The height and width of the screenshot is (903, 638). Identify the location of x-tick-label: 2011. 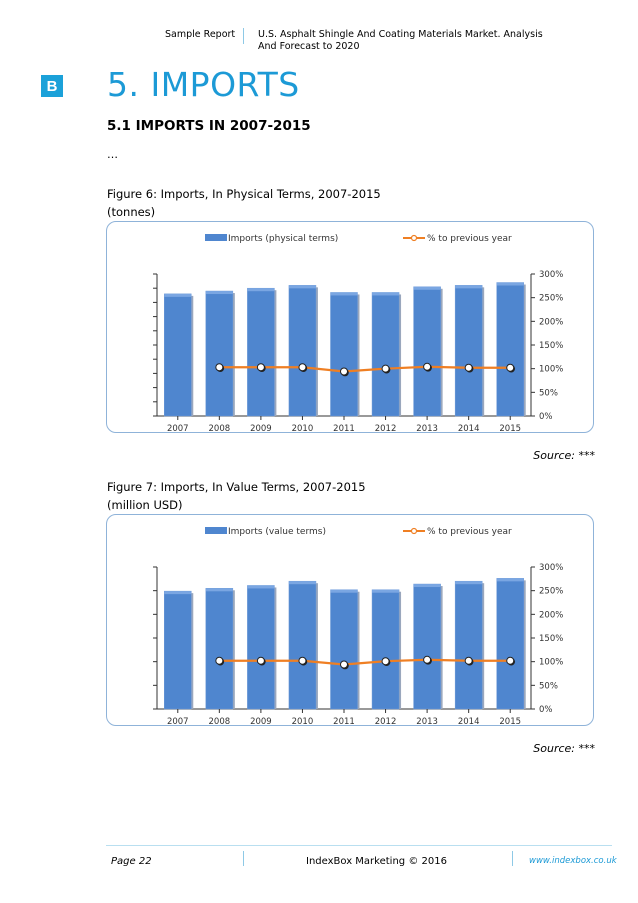
(344, 428).